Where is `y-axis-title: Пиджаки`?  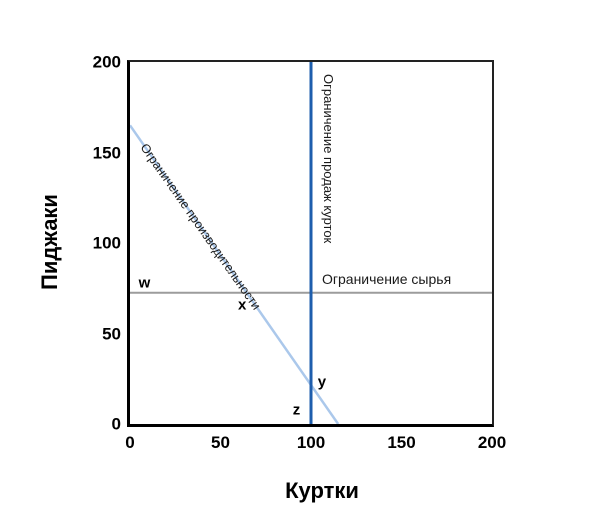
y-axis-title: Пиджаки is located at coordinates (49, 242).